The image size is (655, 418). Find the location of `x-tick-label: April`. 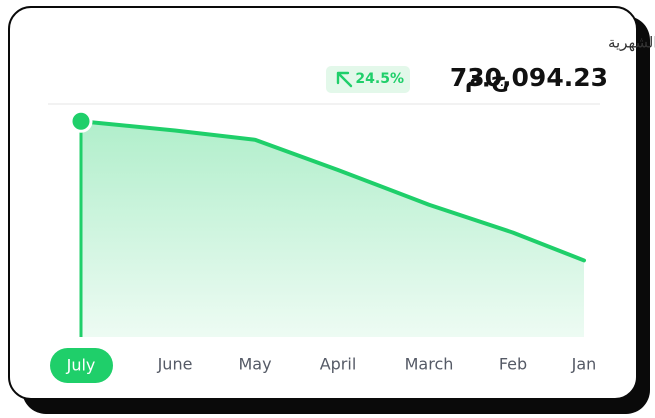

x-tick-label: April is located at coordinates (338, 364).